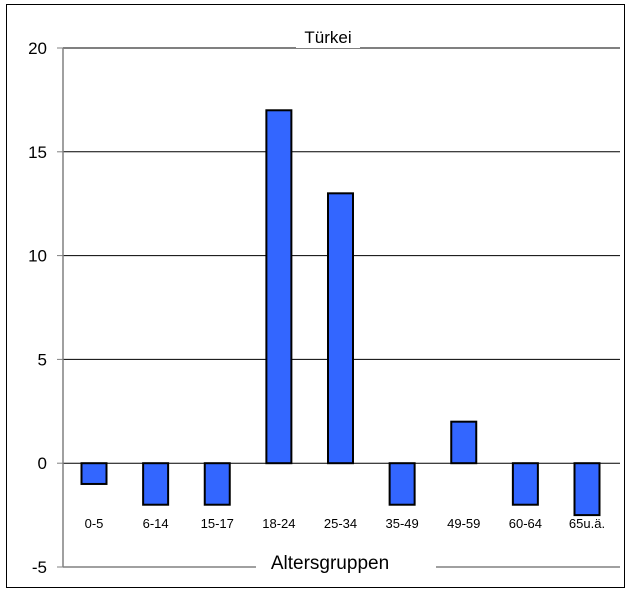 This screenshot has height=592, width=631. I want to click on x-axis-title-background, so click(346, 562).